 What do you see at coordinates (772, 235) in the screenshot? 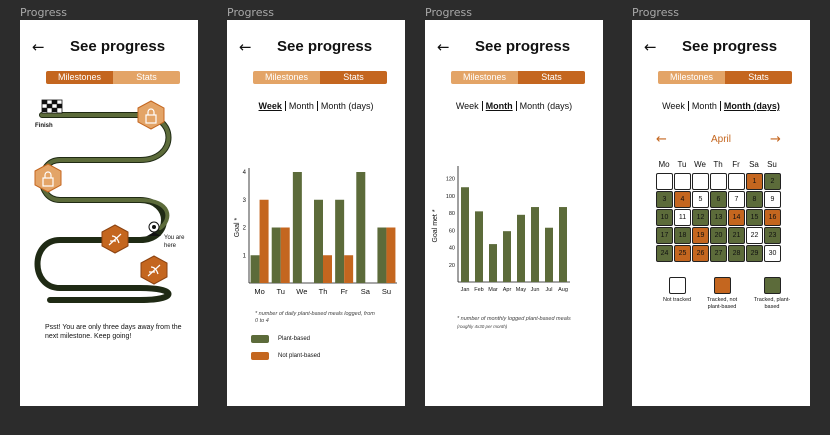
I see `calendar-day: 23` at bounding box center [772, 235].